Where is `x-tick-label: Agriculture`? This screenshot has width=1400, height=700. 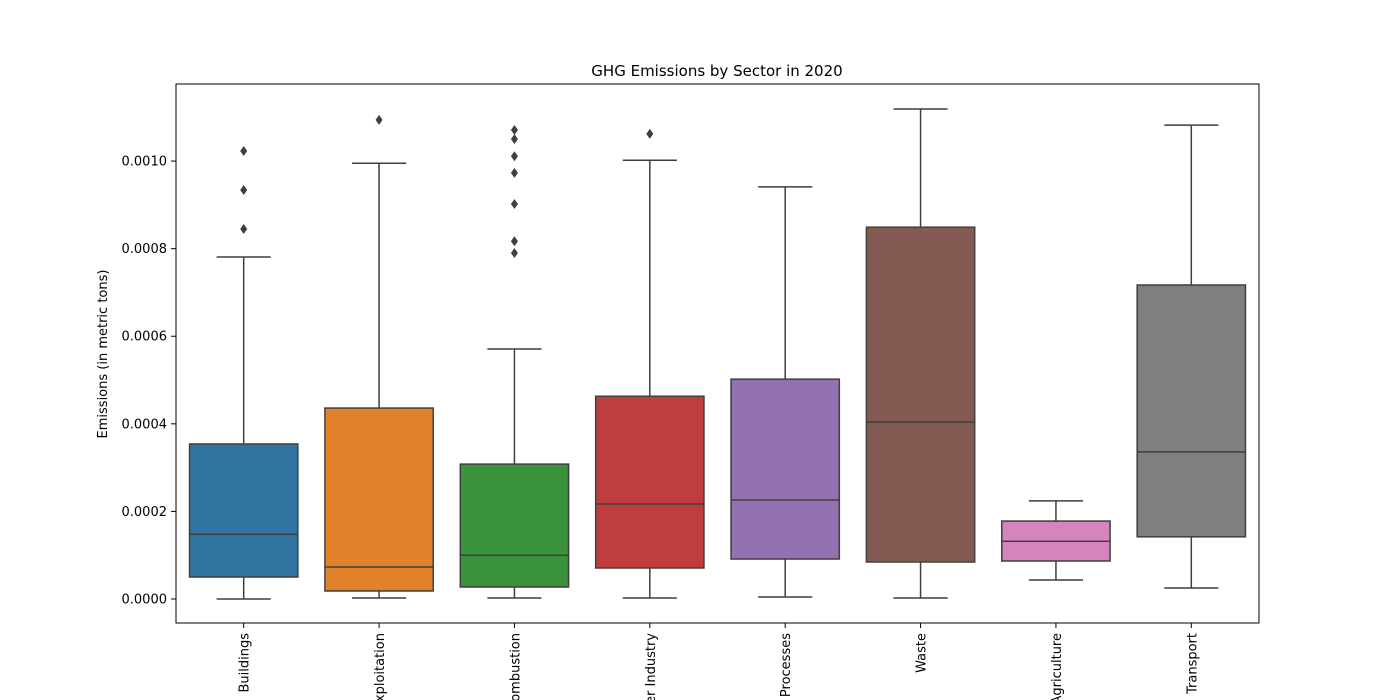 x-tick-label: Agriculture is located at coordinates (1057, 666).